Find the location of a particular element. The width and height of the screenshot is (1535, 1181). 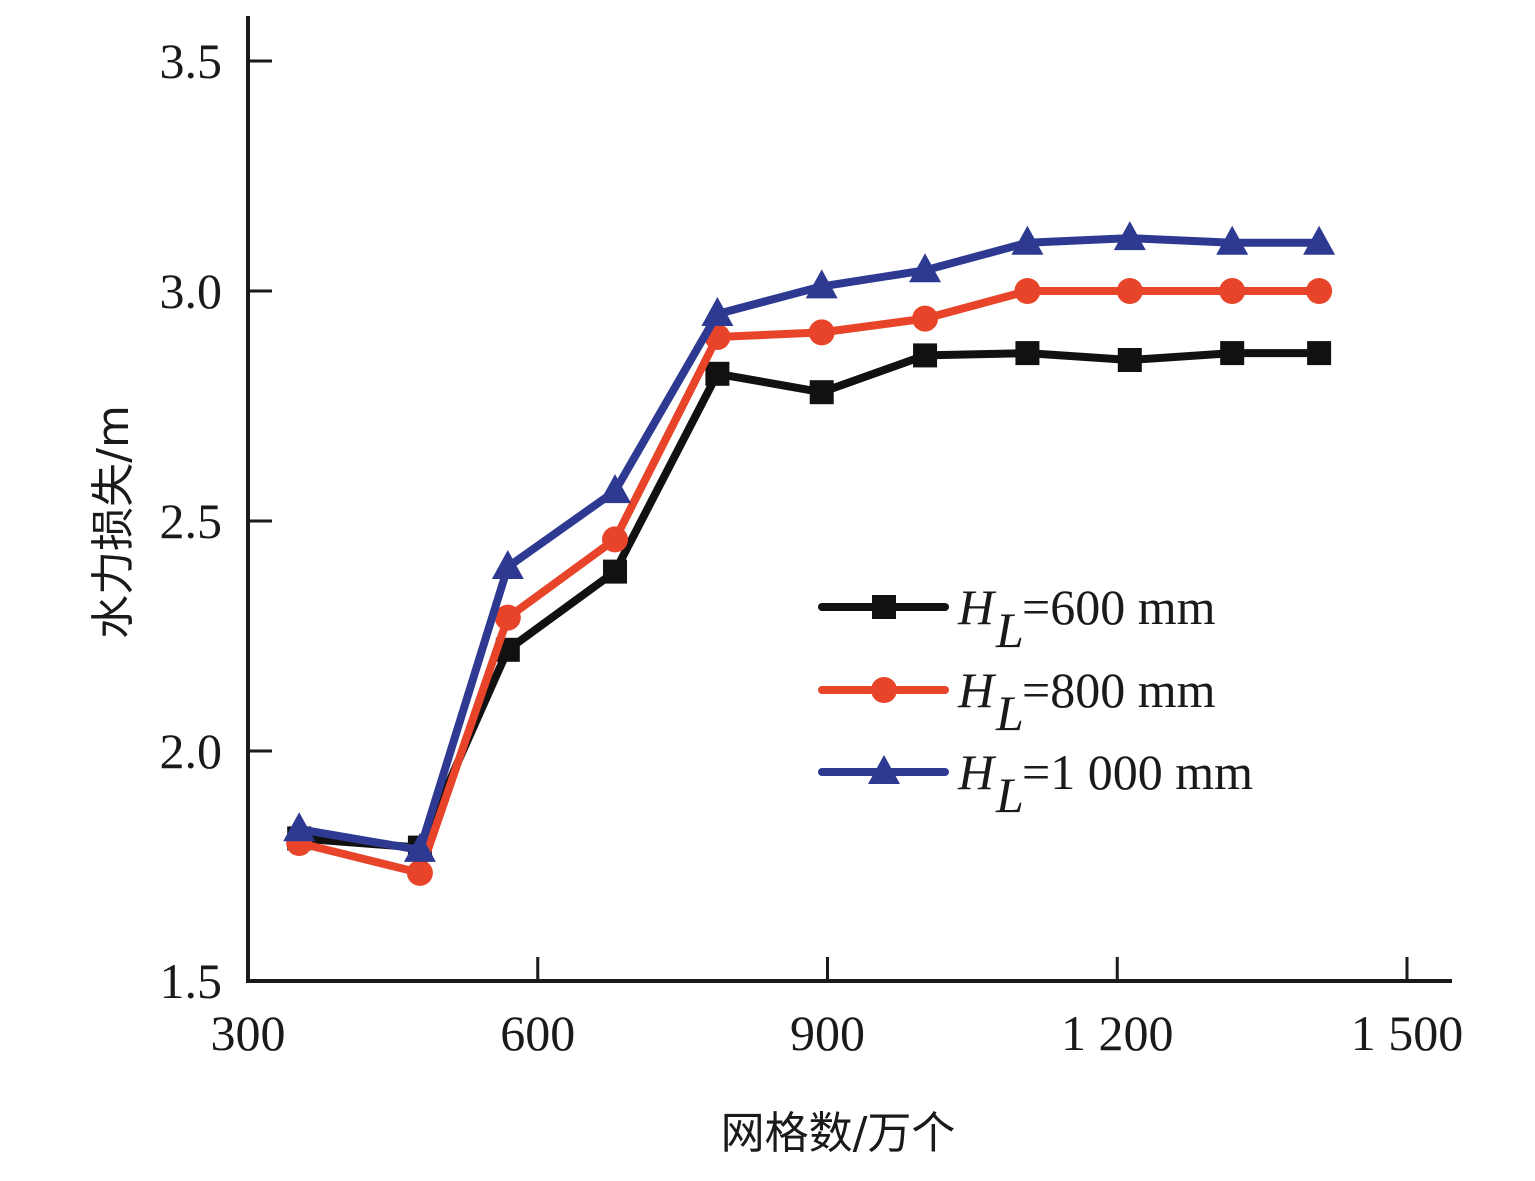

x-tick-label: 300 is located at coordinates (248, 1033).